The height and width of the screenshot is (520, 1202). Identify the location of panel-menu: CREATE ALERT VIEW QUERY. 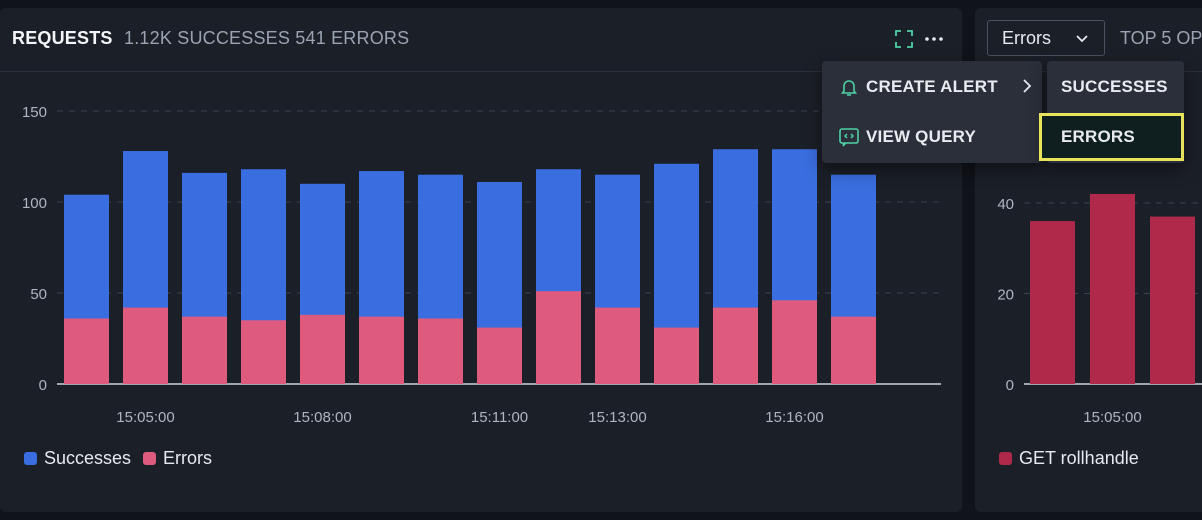
(932, 112).